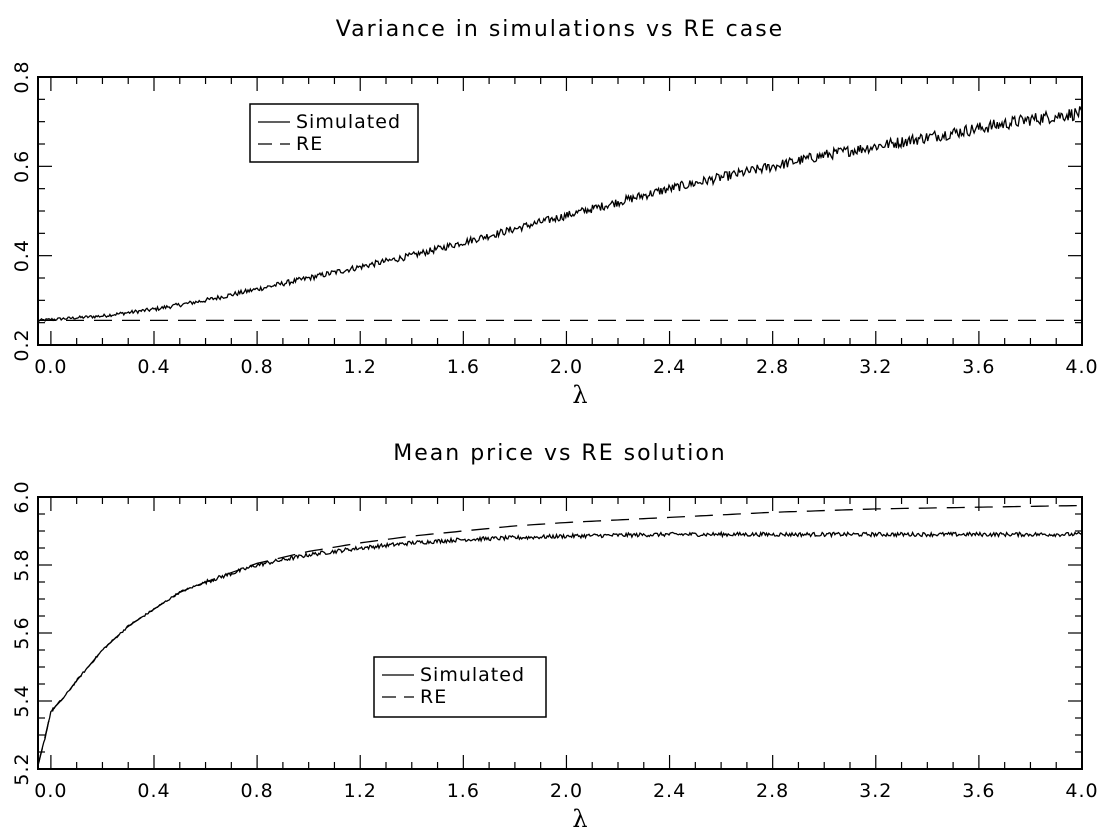  What do you see at coordinates (22, 166) in the screenshot?
I see `y-tick-label: 0.6` at bounding box center [22, 166].